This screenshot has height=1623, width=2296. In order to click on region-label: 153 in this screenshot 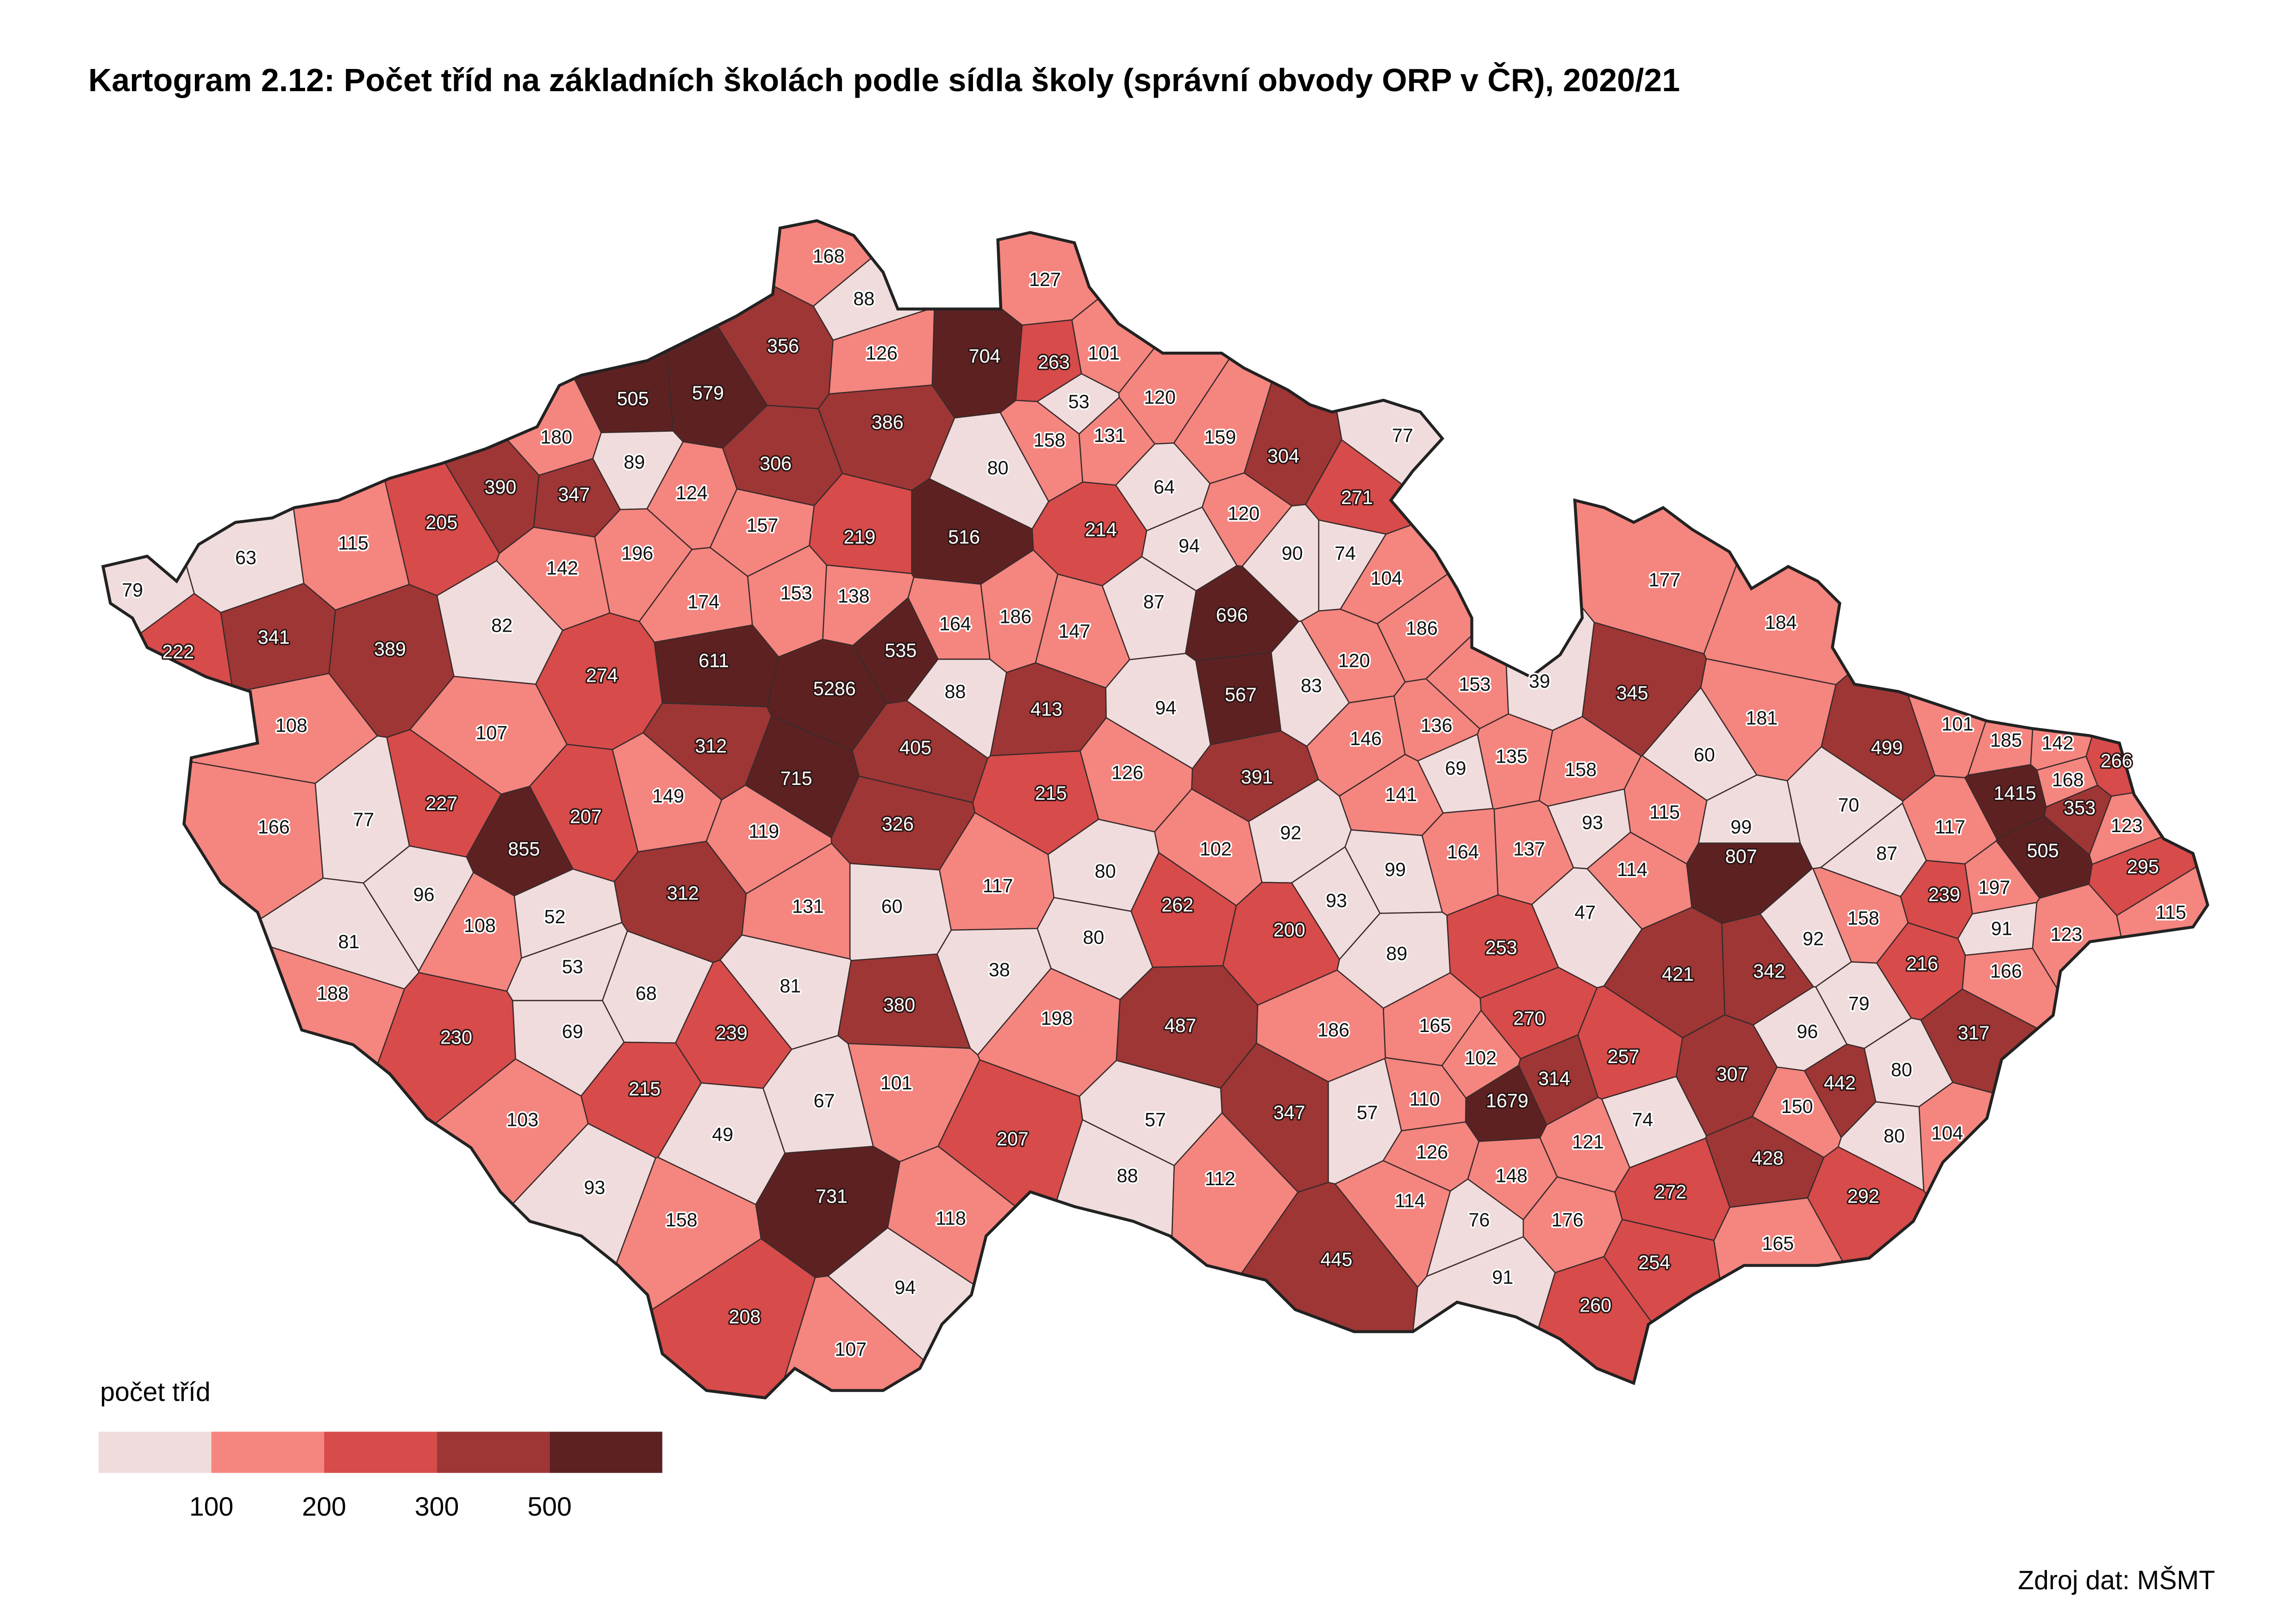, I will do `click(1475, 684)`.